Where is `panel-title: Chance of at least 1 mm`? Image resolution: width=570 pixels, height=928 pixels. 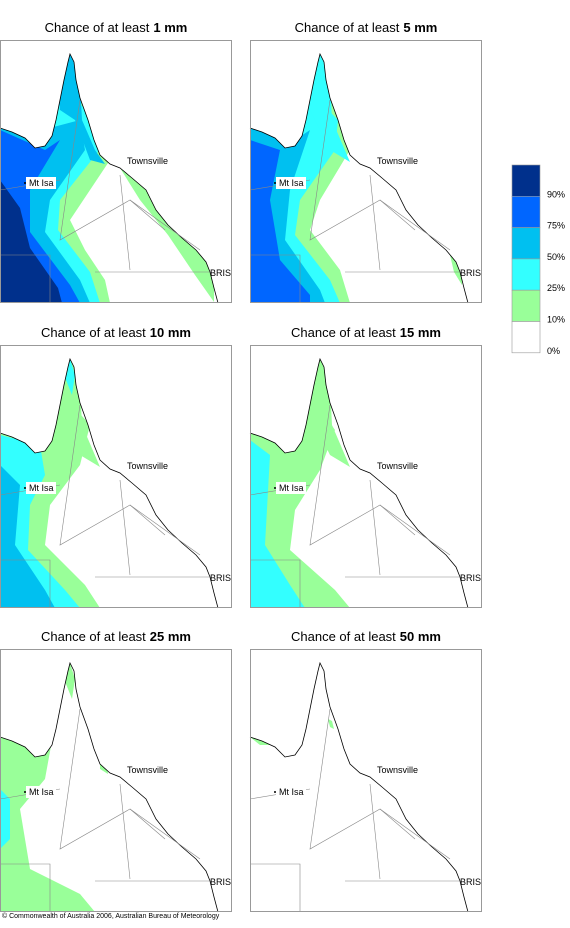 panel-title: Chance of at least 1 mm is located at coordinates (116, 27).